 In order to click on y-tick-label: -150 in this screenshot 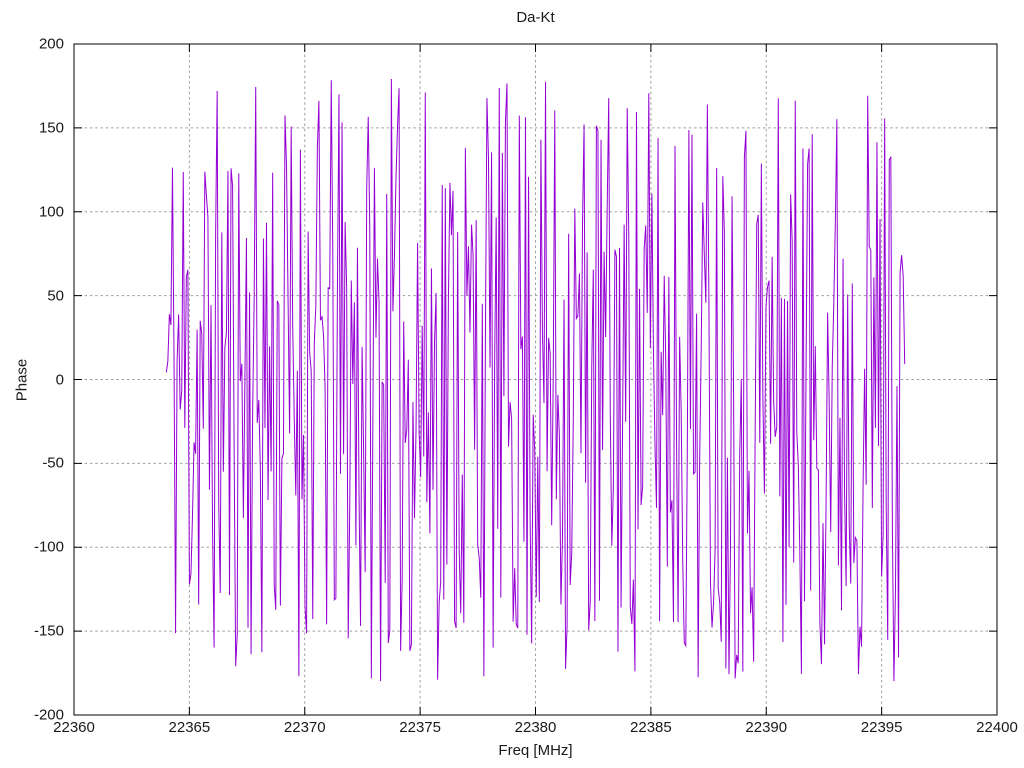, I will do `click(48, 631)`.